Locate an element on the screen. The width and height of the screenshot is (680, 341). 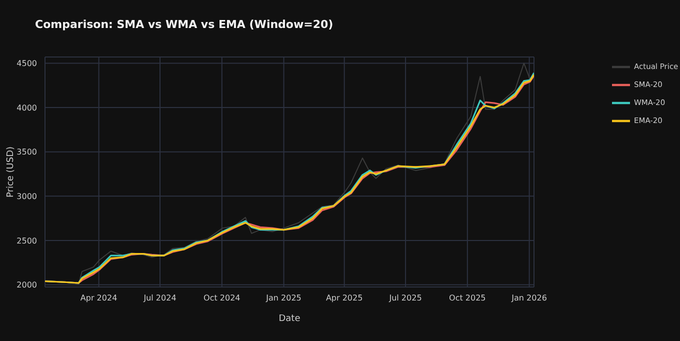
x-axis-title: Date is located at coordinates (289, 319).